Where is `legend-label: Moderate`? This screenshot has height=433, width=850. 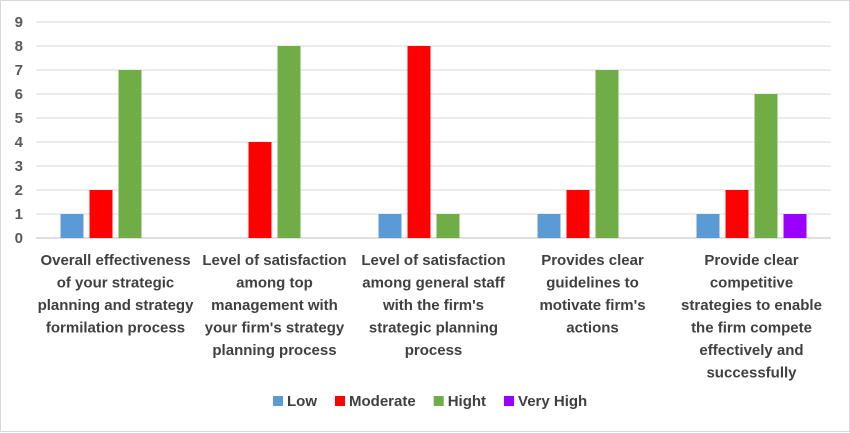 legend-label: Moderate is located at coordinates (382, 401).